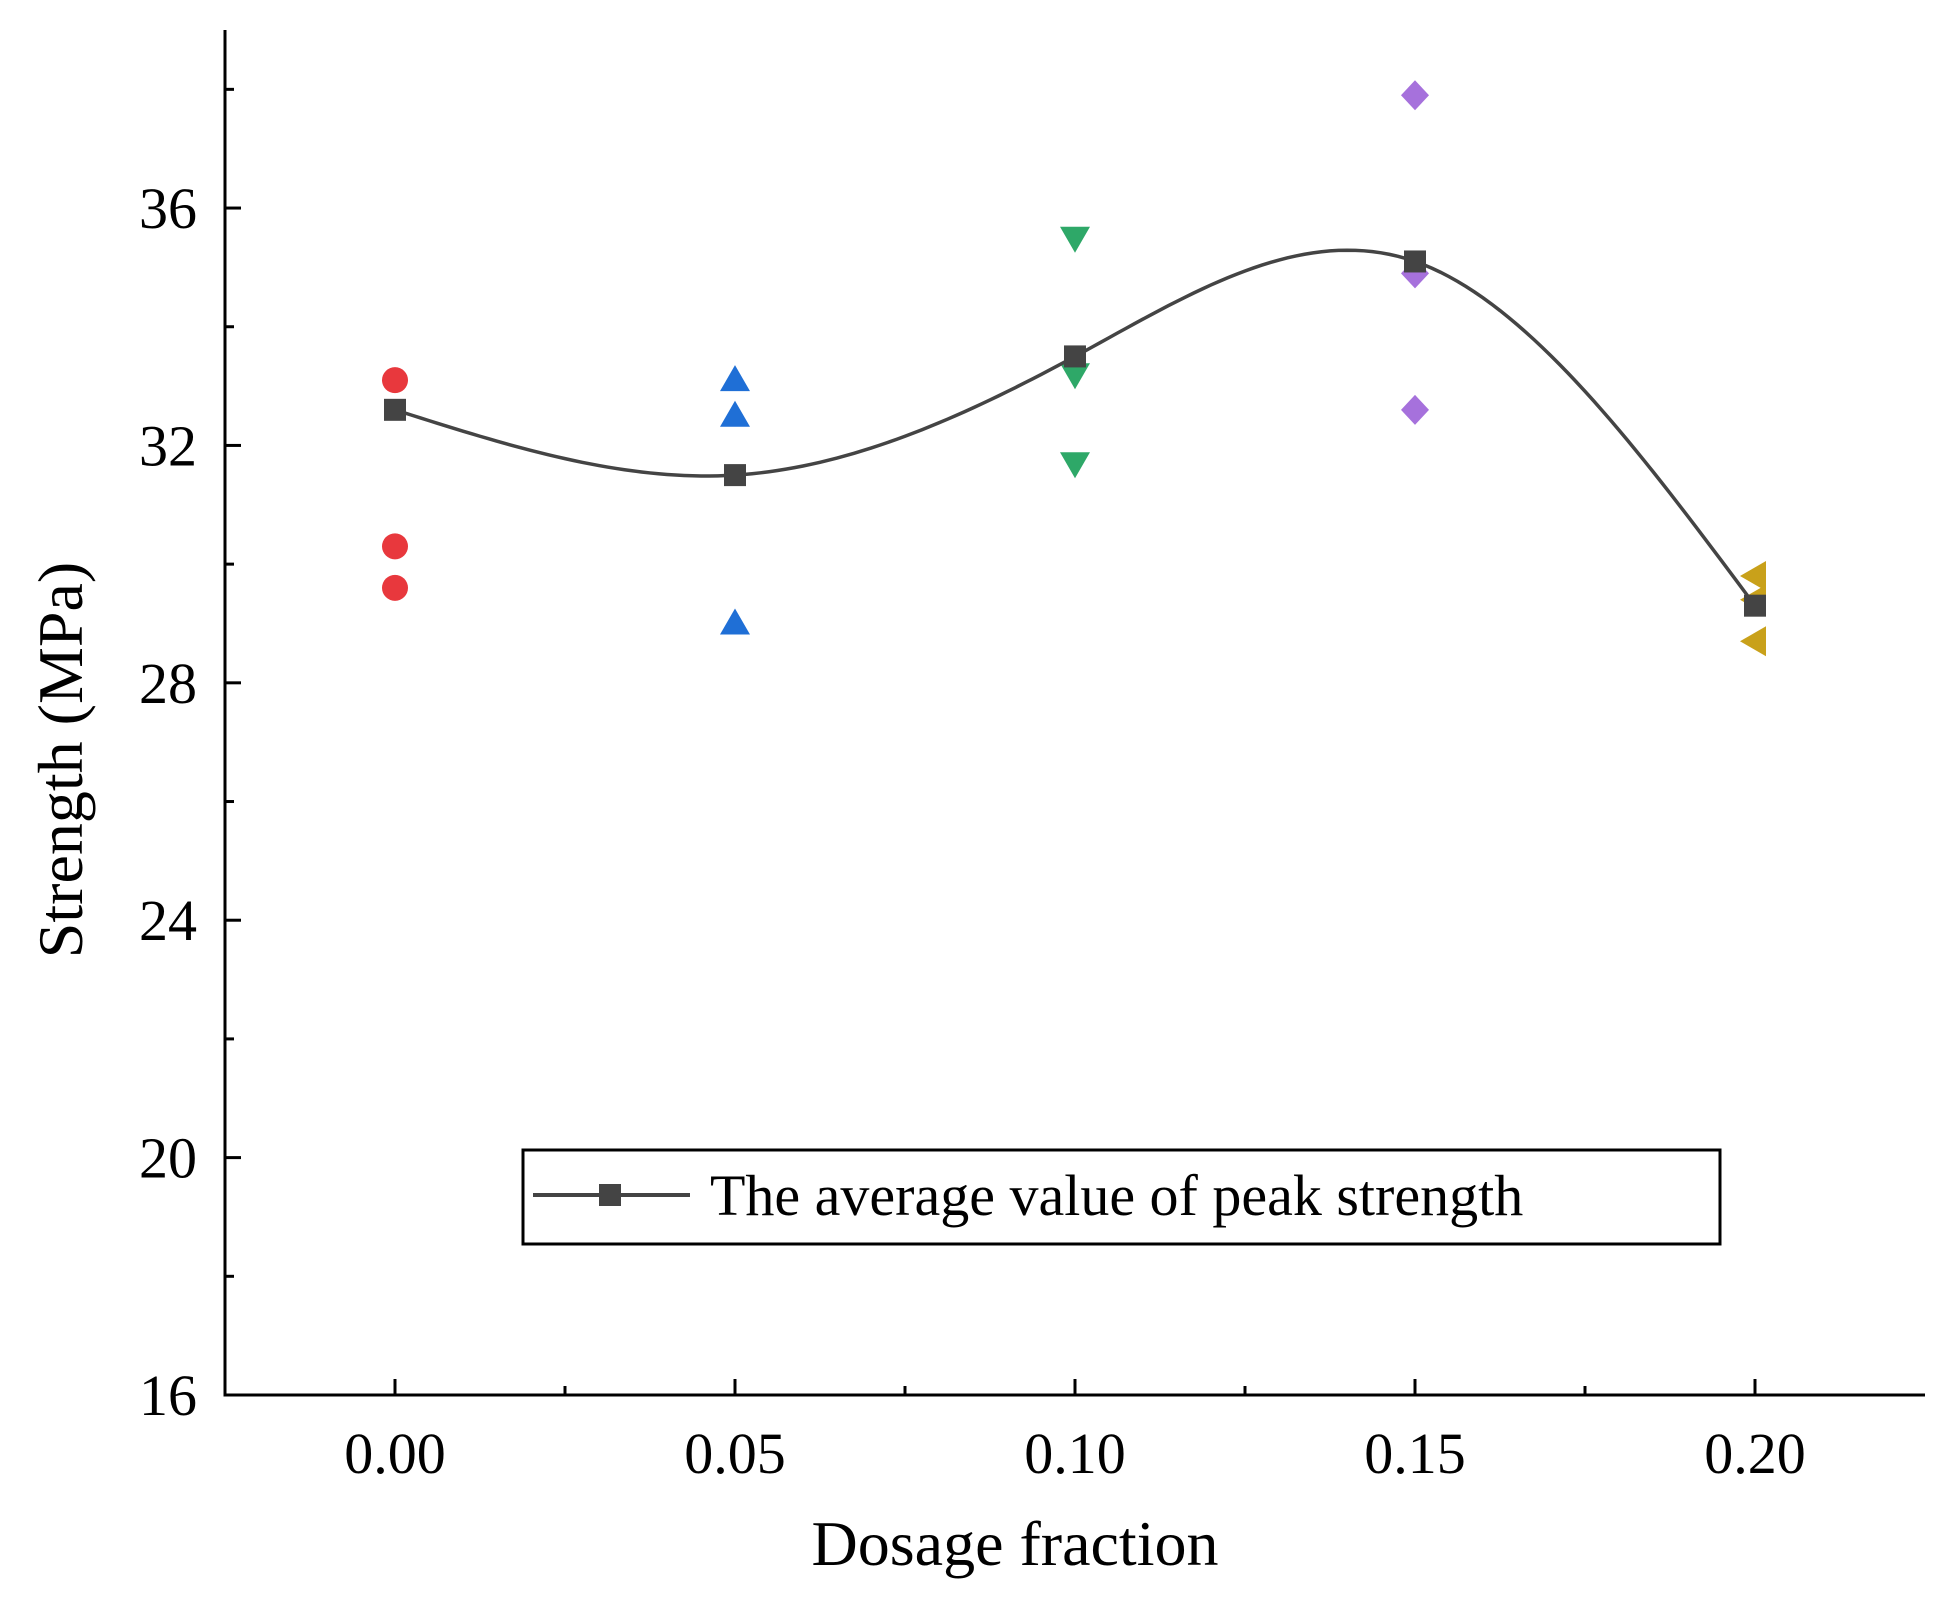 The image size is (1954, 1608). What do you see at coordinates (395, 1453) in the screenshot?
I see `x-tick-label-0: 0.00` at bounding box center [395, 1453].